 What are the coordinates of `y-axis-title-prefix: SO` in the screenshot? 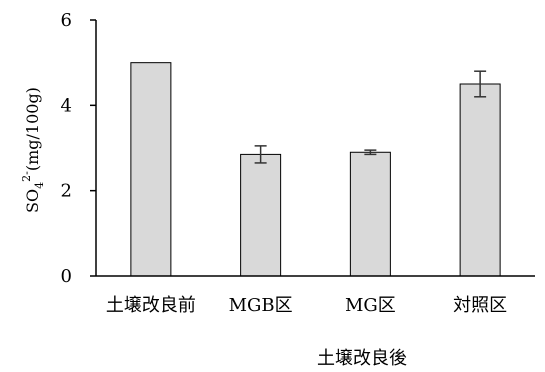 It's located at (32, 201).